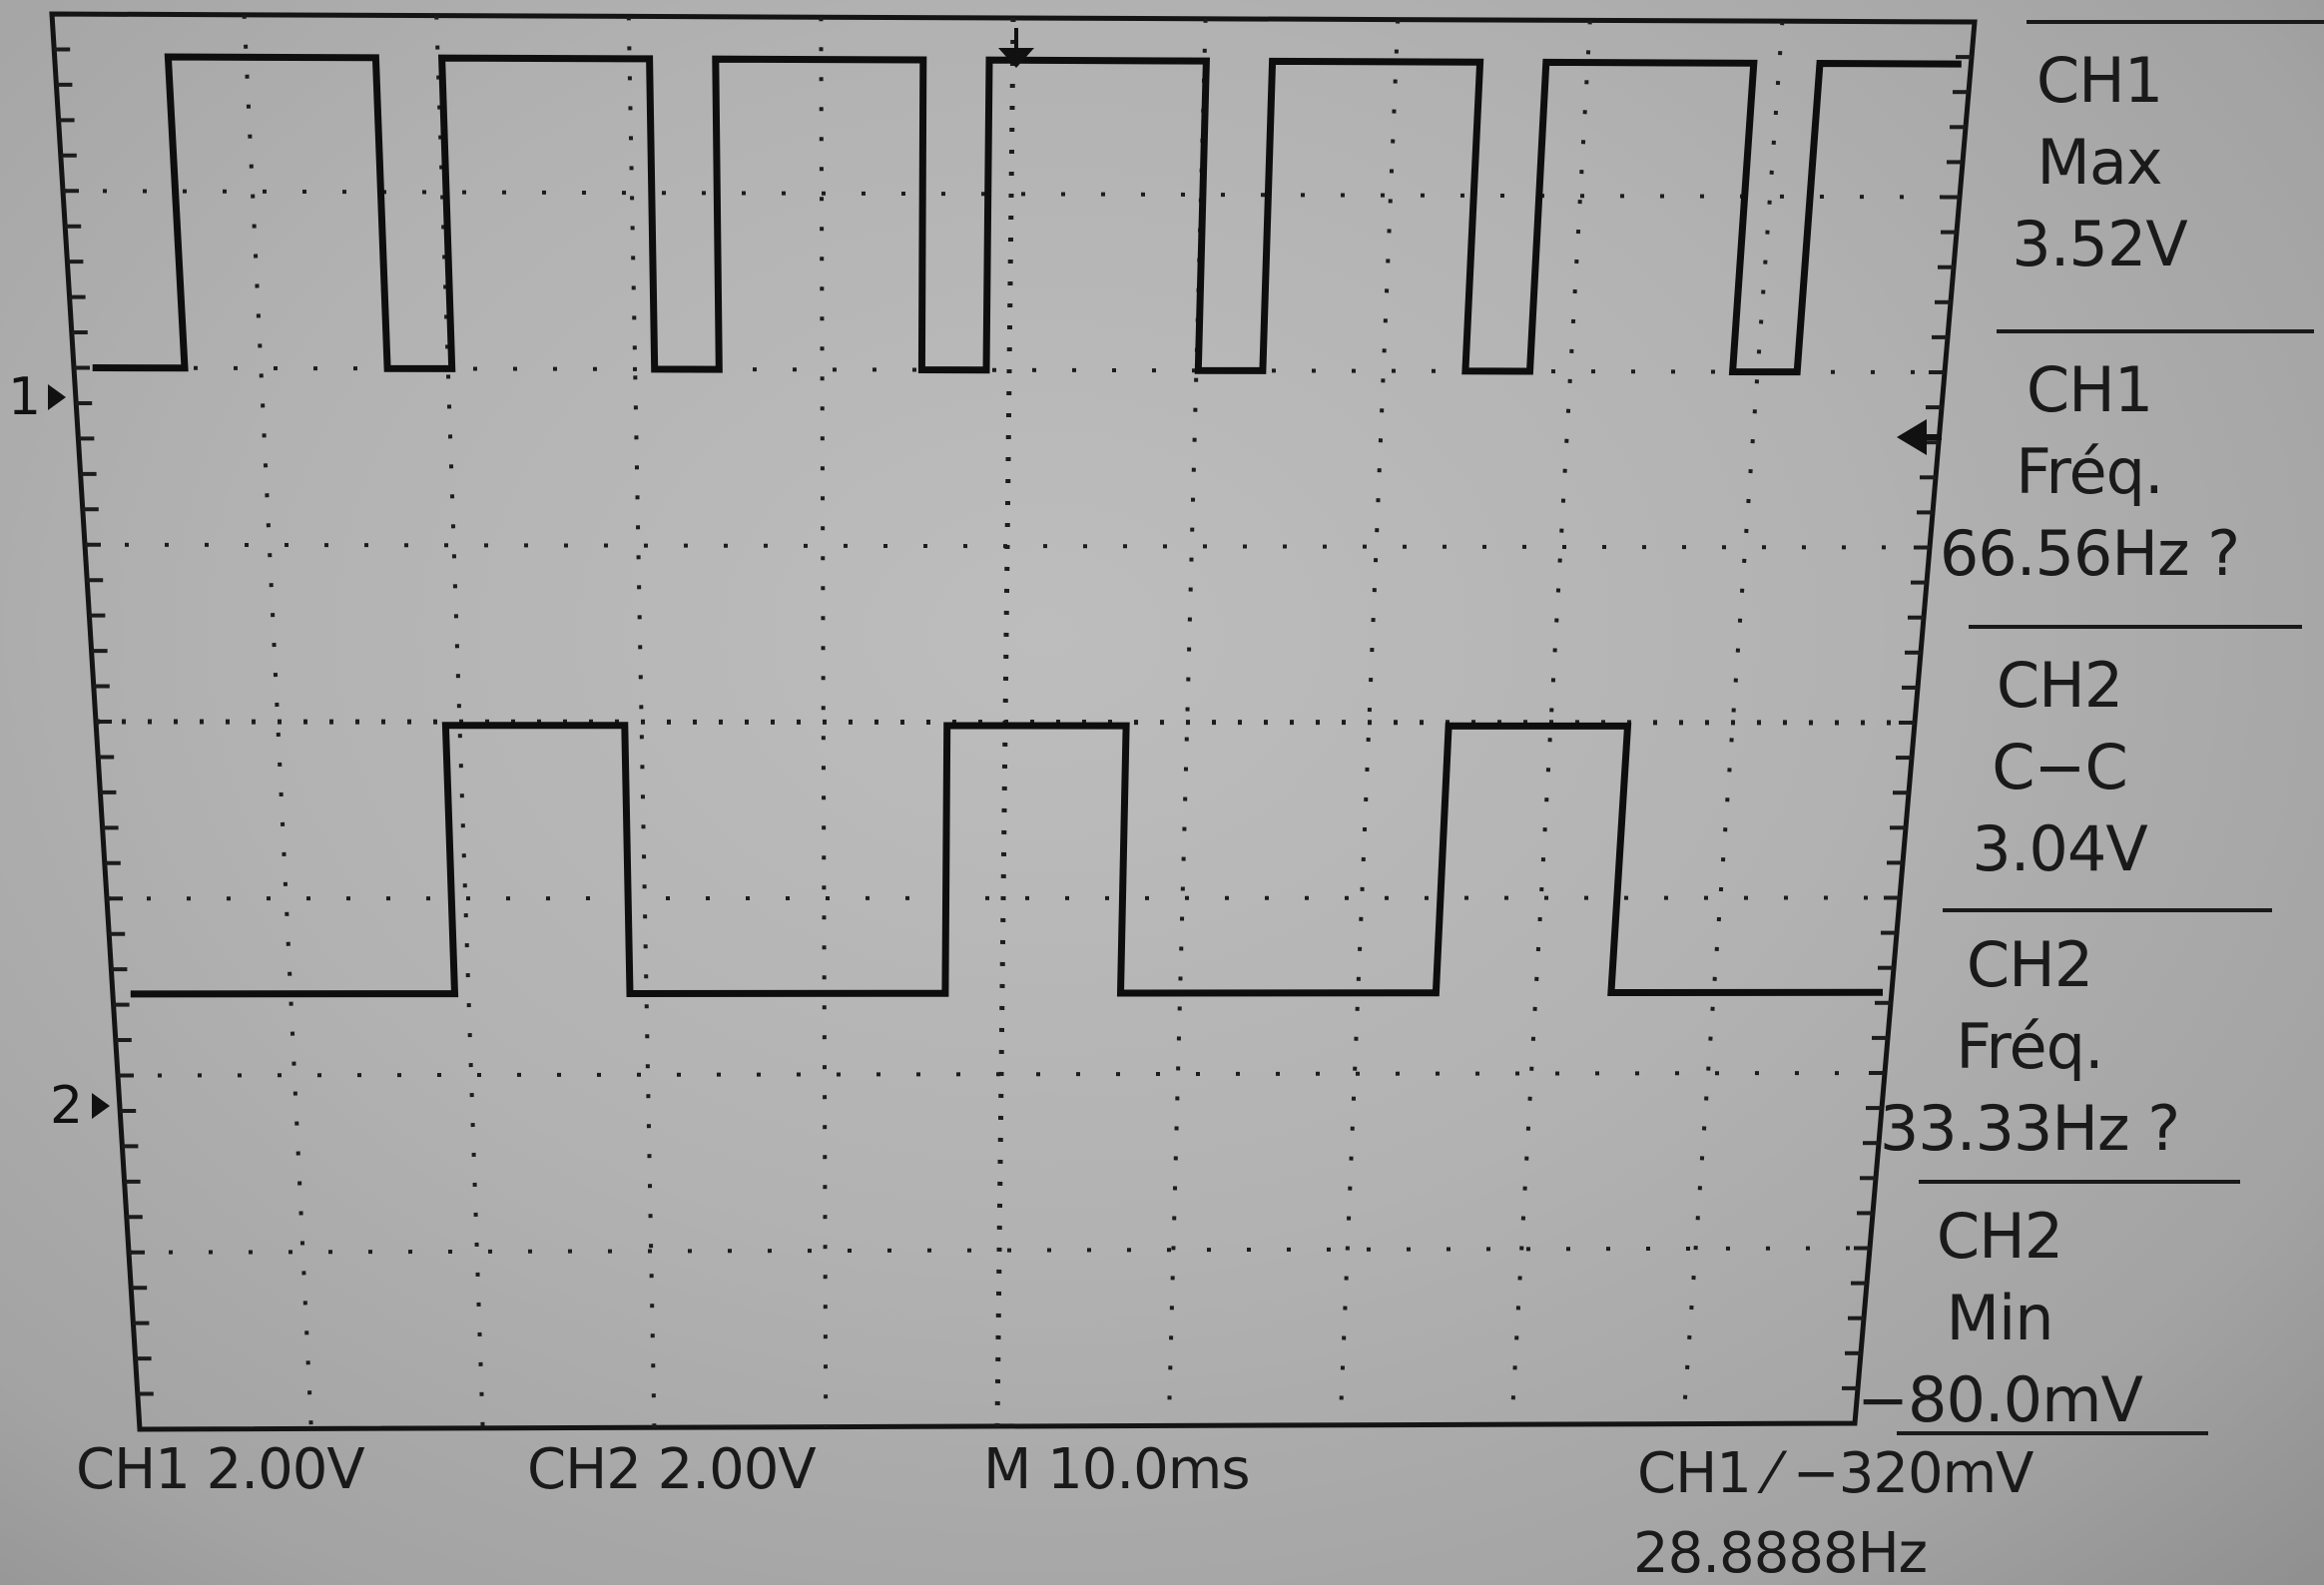 The image size is (2324, 1585). Describe the element at coordinates (101, 1106) in the screenshot. I see `ch2-ground-arrow-icon` at that location.